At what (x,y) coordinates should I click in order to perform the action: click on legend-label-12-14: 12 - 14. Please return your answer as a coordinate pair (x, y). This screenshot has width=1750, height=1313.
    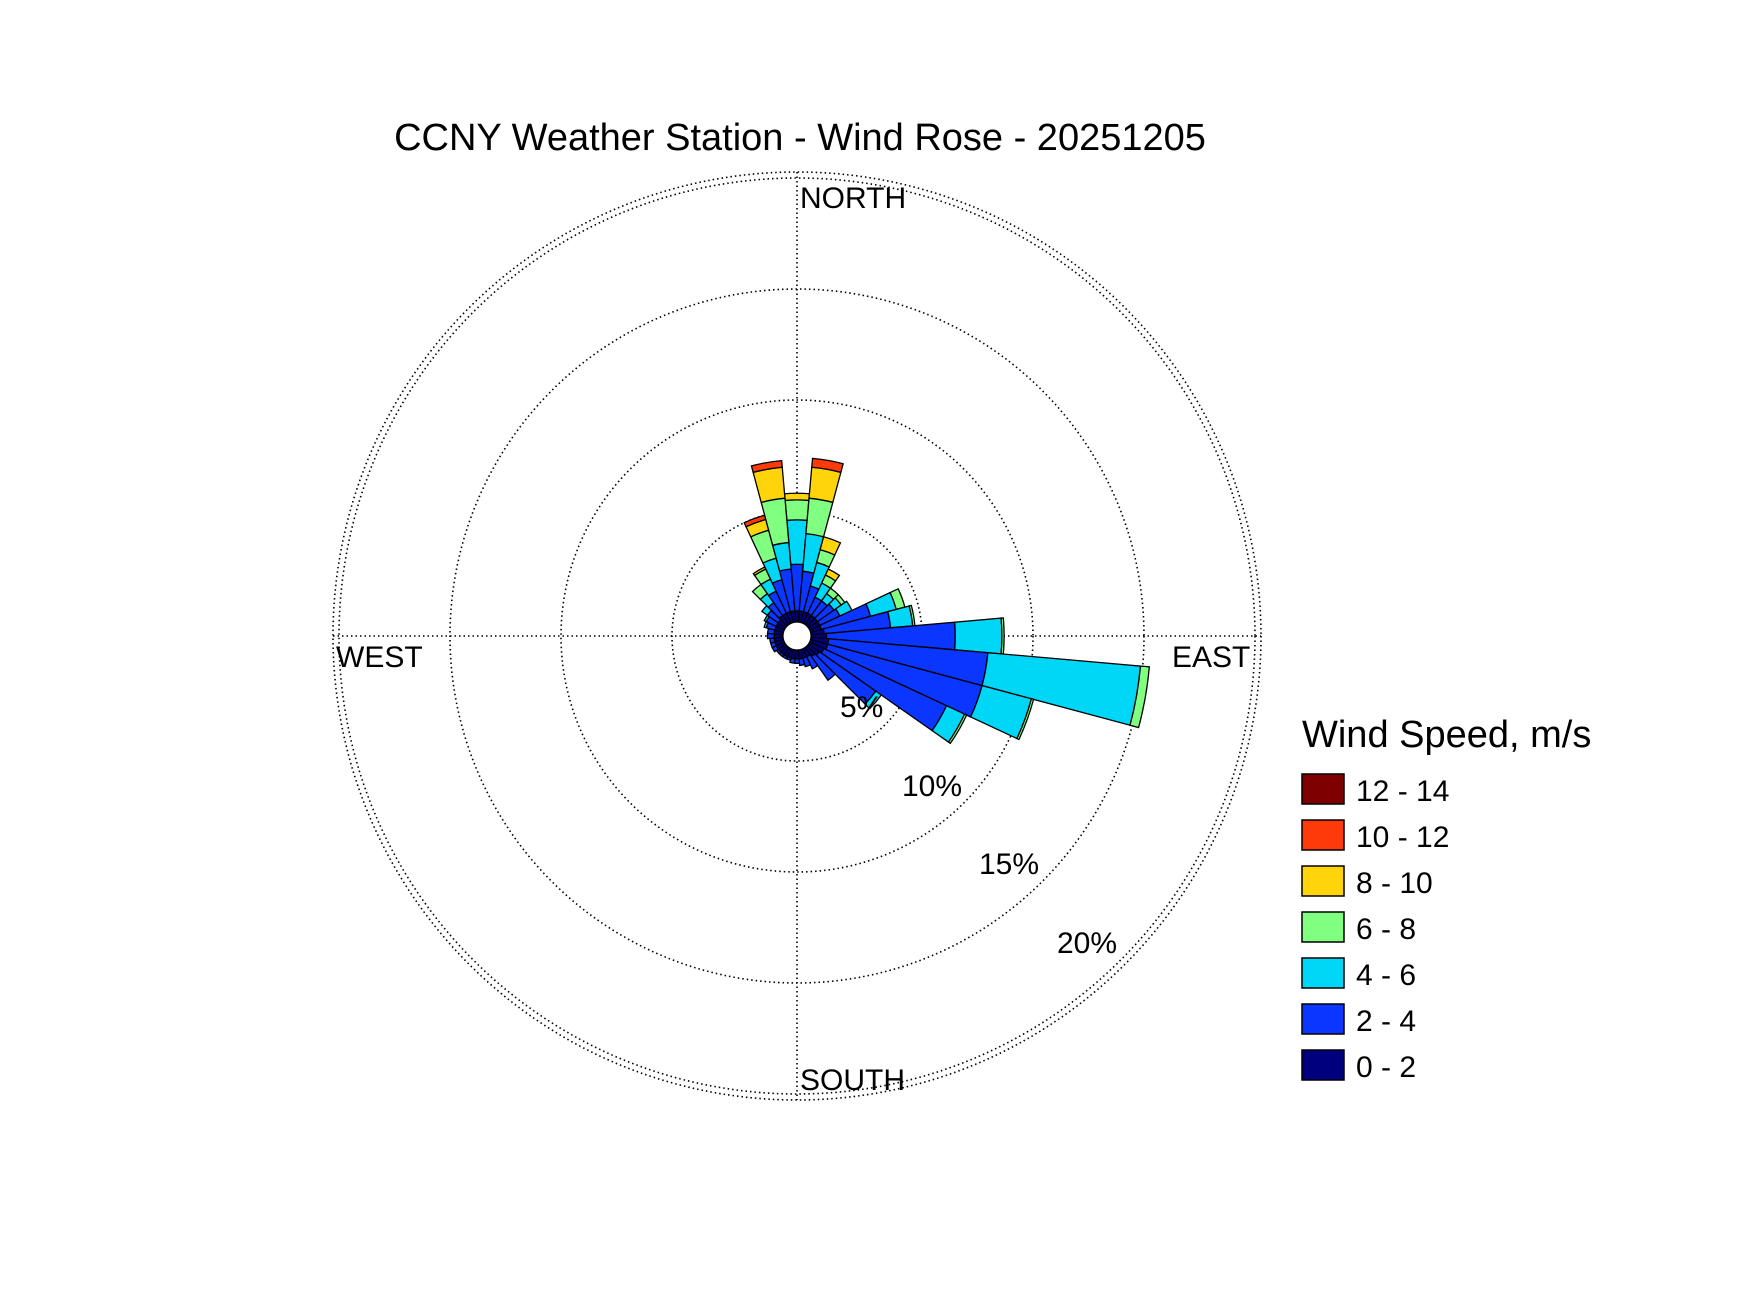
    Looking at the image, I should click on (1402, 791).